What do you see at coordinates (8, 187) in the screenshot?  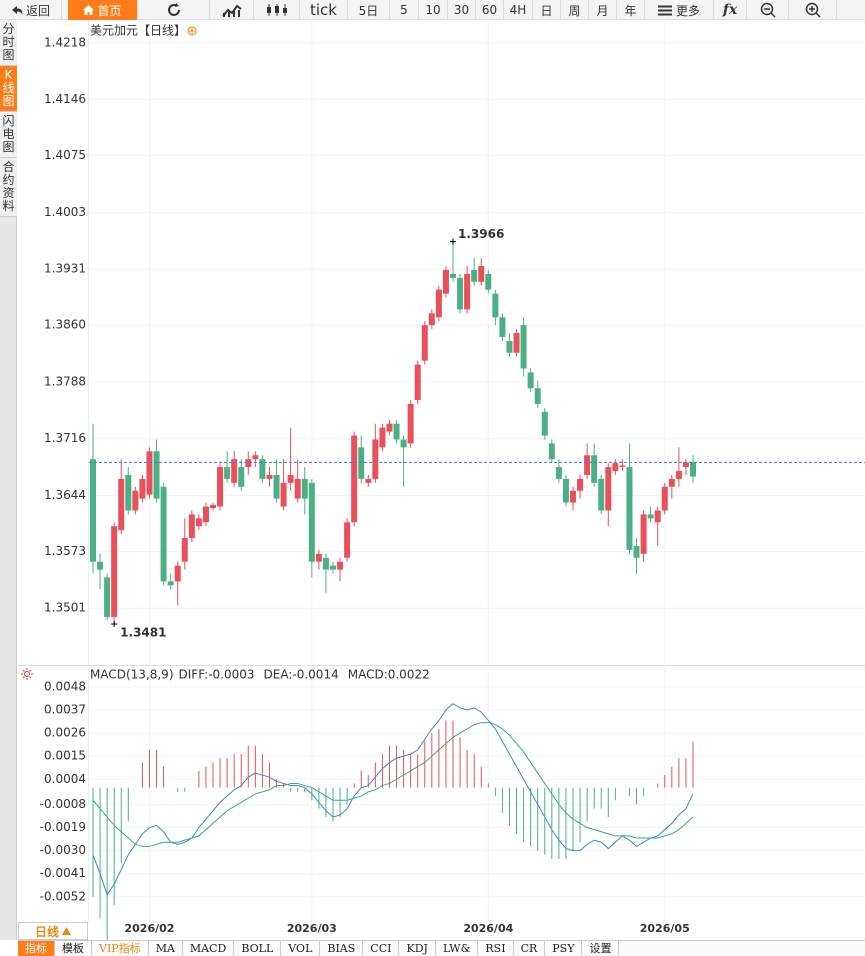 I see `side-tab: 合约资料` at bounding box center [8, 187].